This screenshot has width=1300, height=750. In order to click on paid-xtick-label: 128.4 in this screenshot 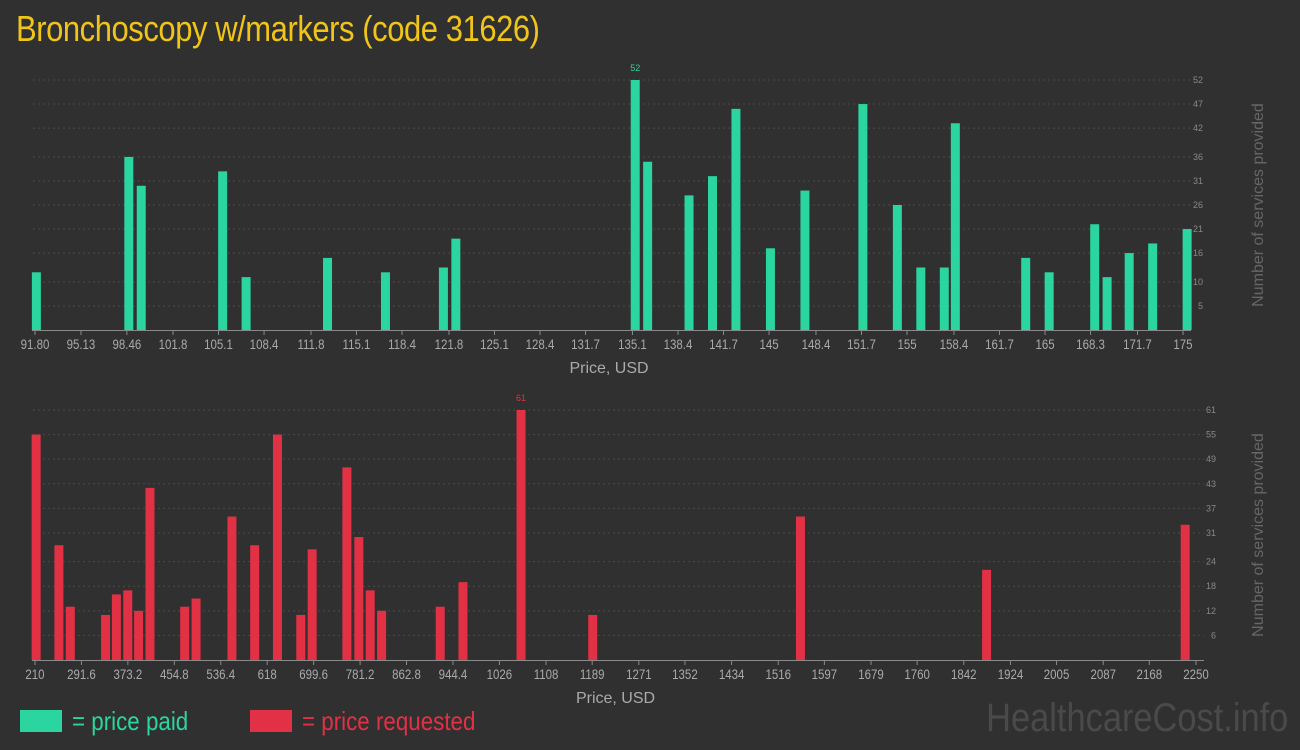, I will do `click(540, 344)`.